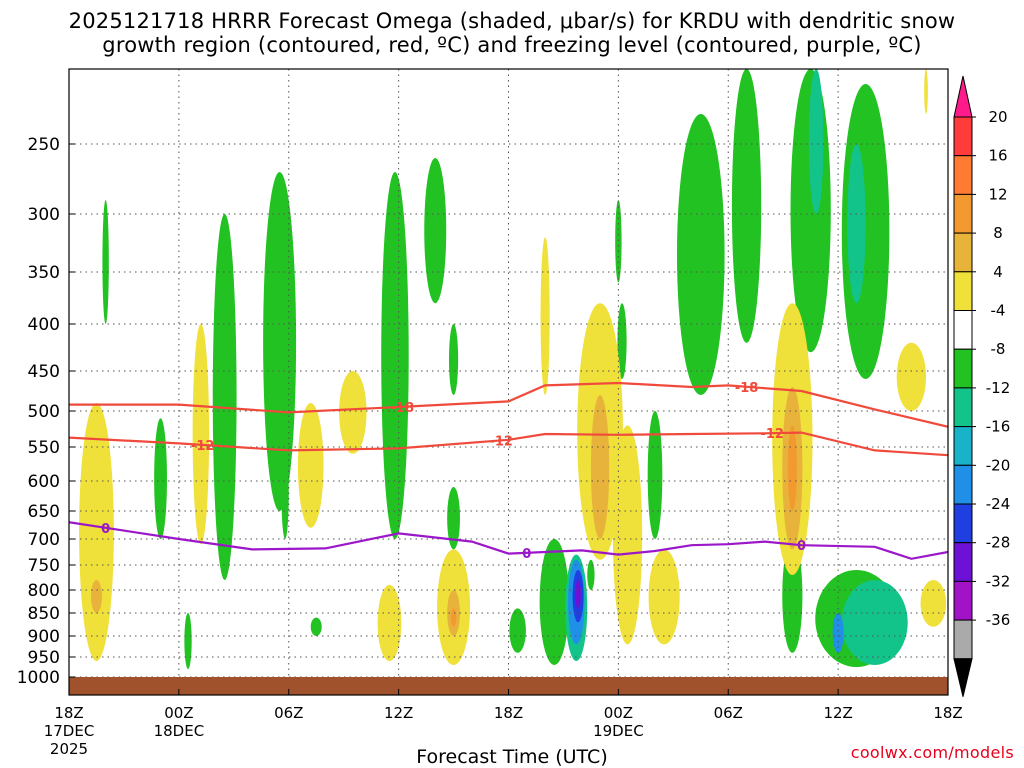  What do you see at coordinates (69, 749) in the screenshot?
I see `x-tick-year-0: 2025` at bounding box center [69, 749].